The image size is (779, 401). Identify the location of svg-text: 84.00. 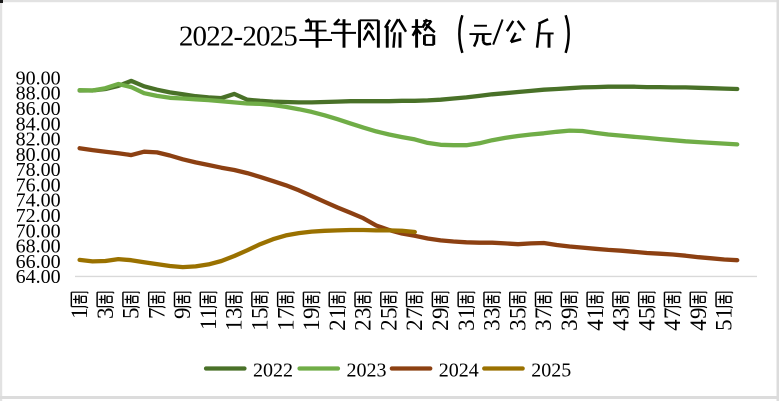
(38, 124).